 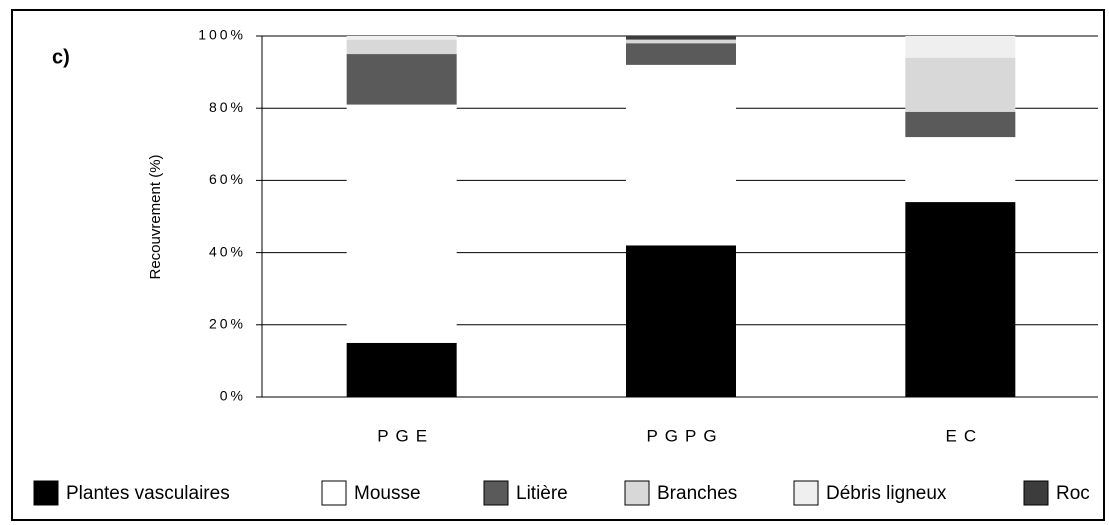 I want to click on y-tick-label: 20%, so click(x=227, y=324).